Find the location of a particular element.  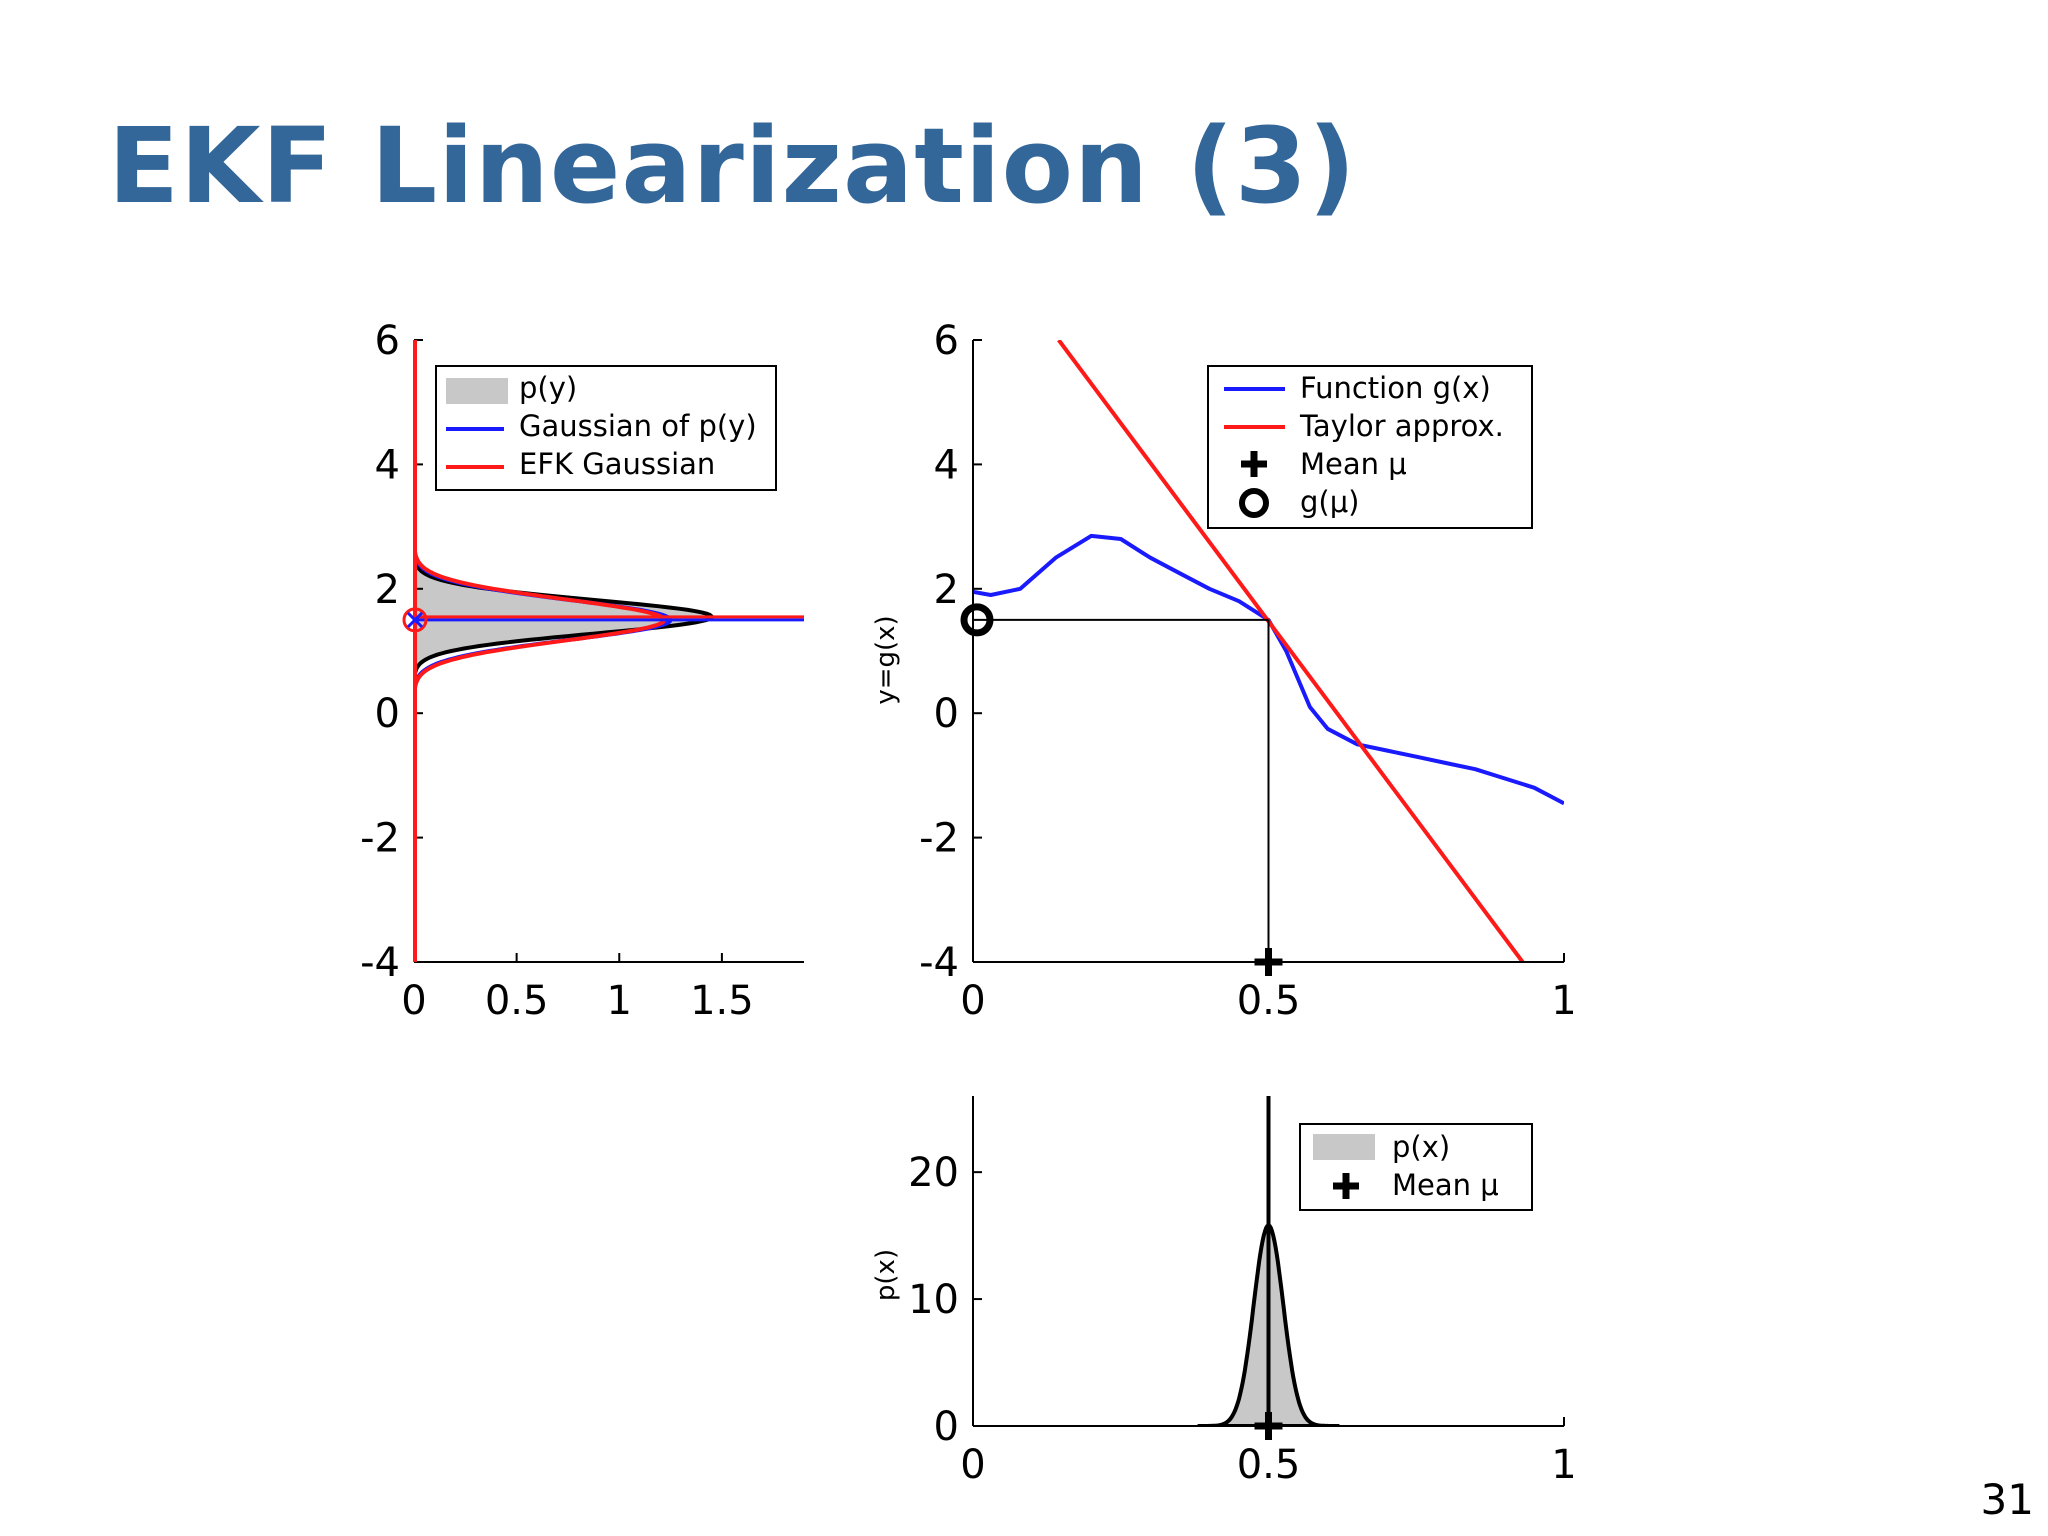

py-x-tick-label: 1.5 is located at coordinates (722, 1001).